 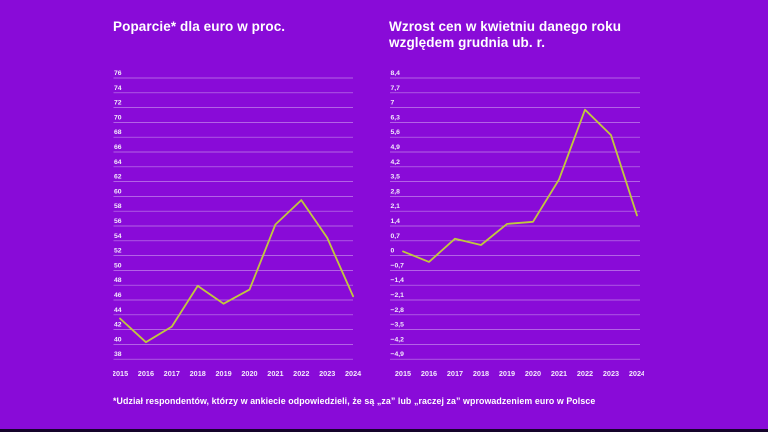 I want to click on y-axis-label: 6,3, so click(x=396, y=117).